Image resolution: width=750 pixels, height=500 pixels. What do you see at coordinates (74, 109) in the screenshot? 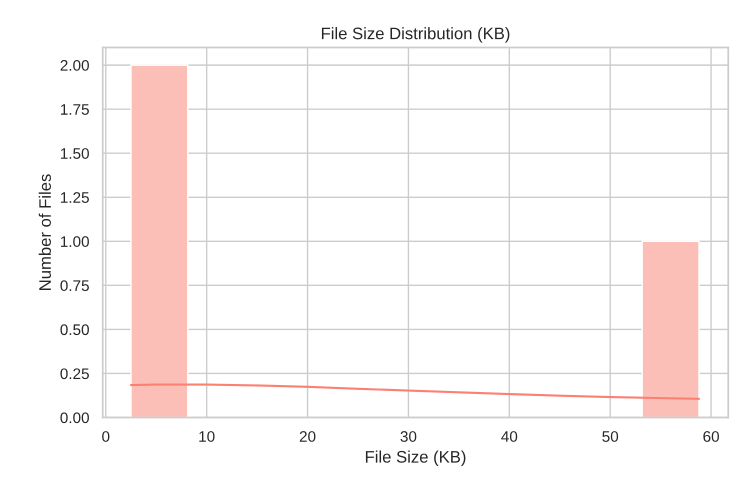
I see `y-tick-label: 1.75` at bounding box center [74, 109].